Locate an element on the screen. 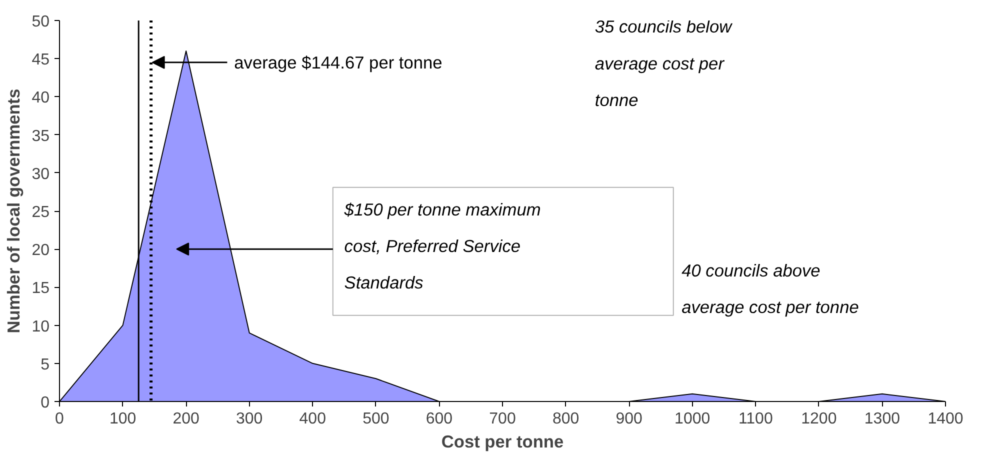  y-axis-title: Number of local governments is located at coordinates (14, 211).